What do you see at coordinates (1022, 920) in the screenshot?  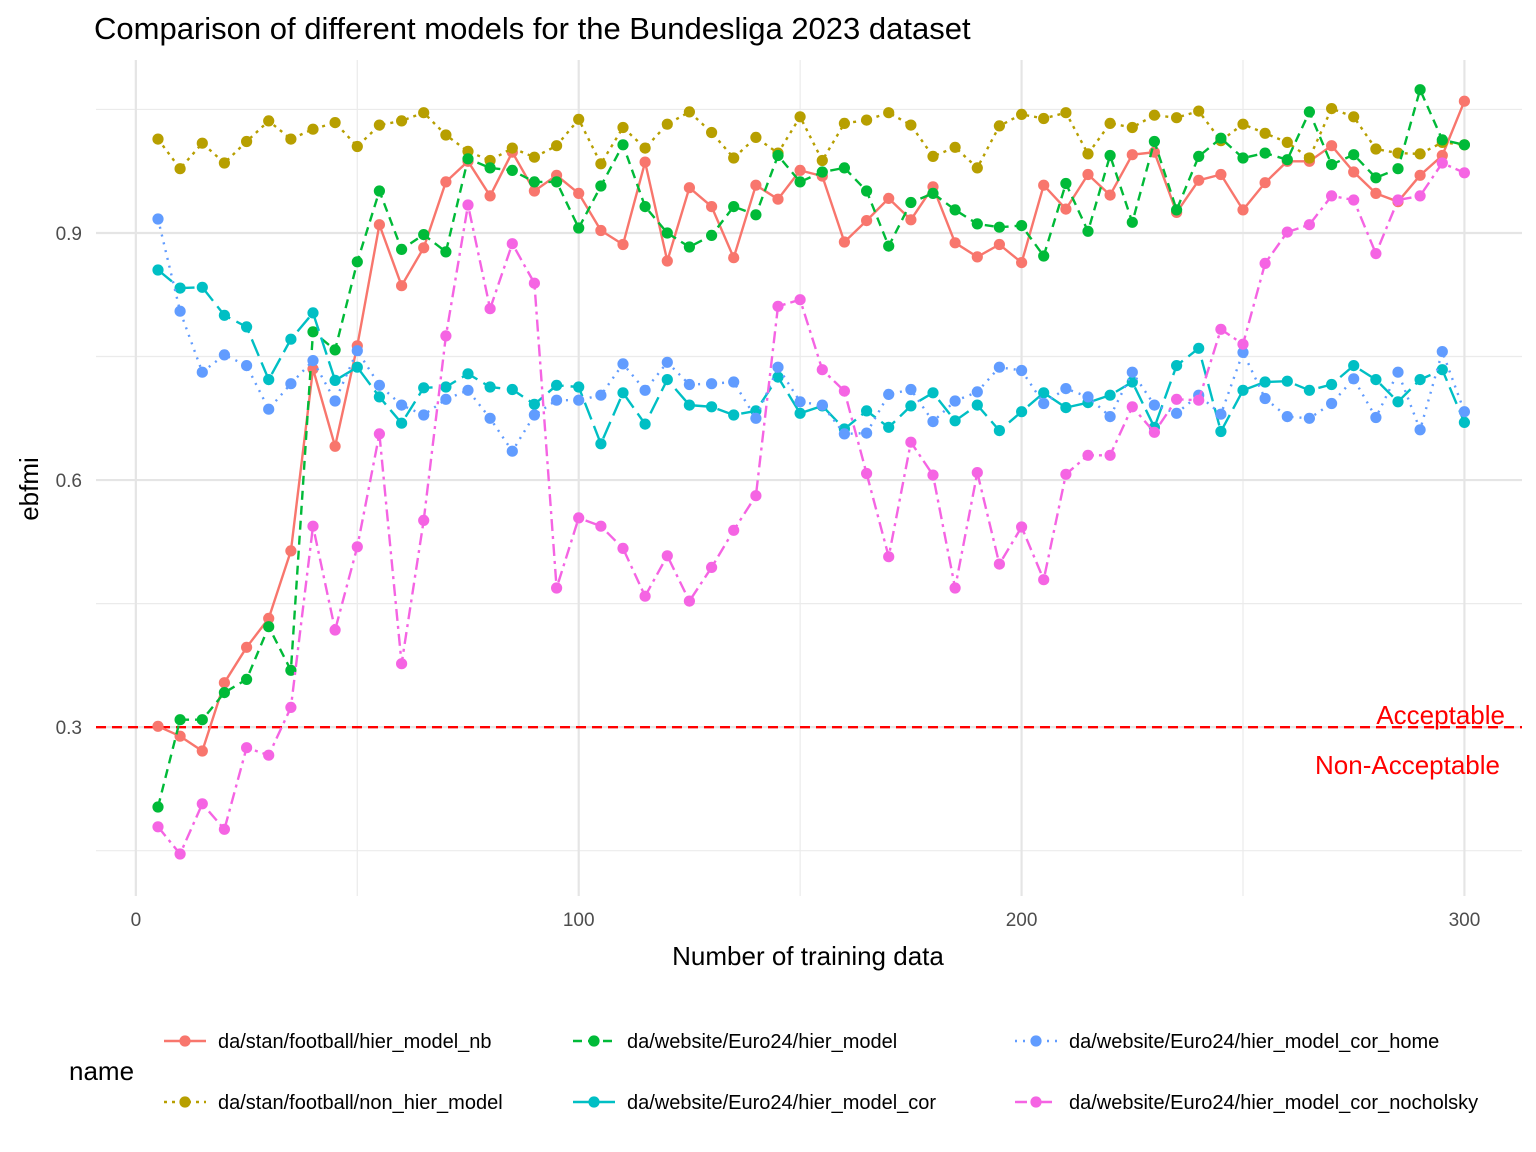 I see `x-tick-label: 200` at bounding box center [1022, 920].